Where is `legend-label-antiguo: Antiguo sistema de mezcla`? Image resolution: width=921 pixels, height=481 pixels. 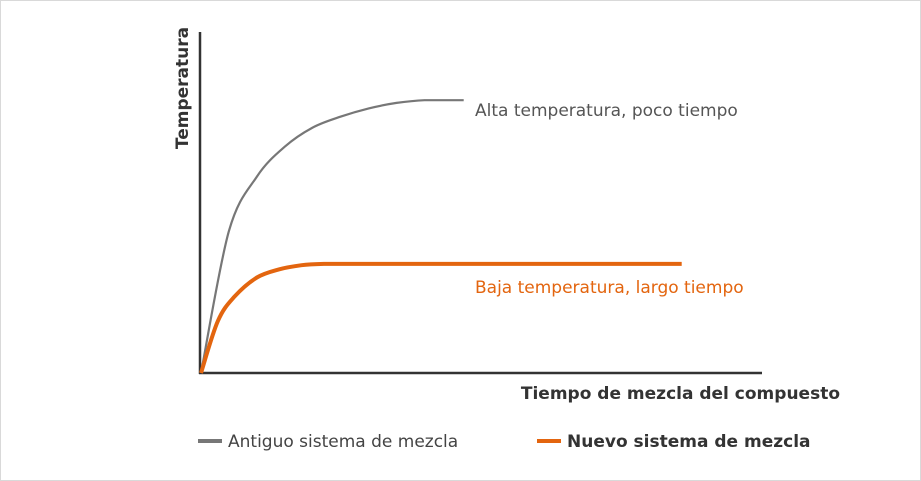 legend-label-antiguo: Antiguo sistema de mezcla is located at coordinates (343, 442).